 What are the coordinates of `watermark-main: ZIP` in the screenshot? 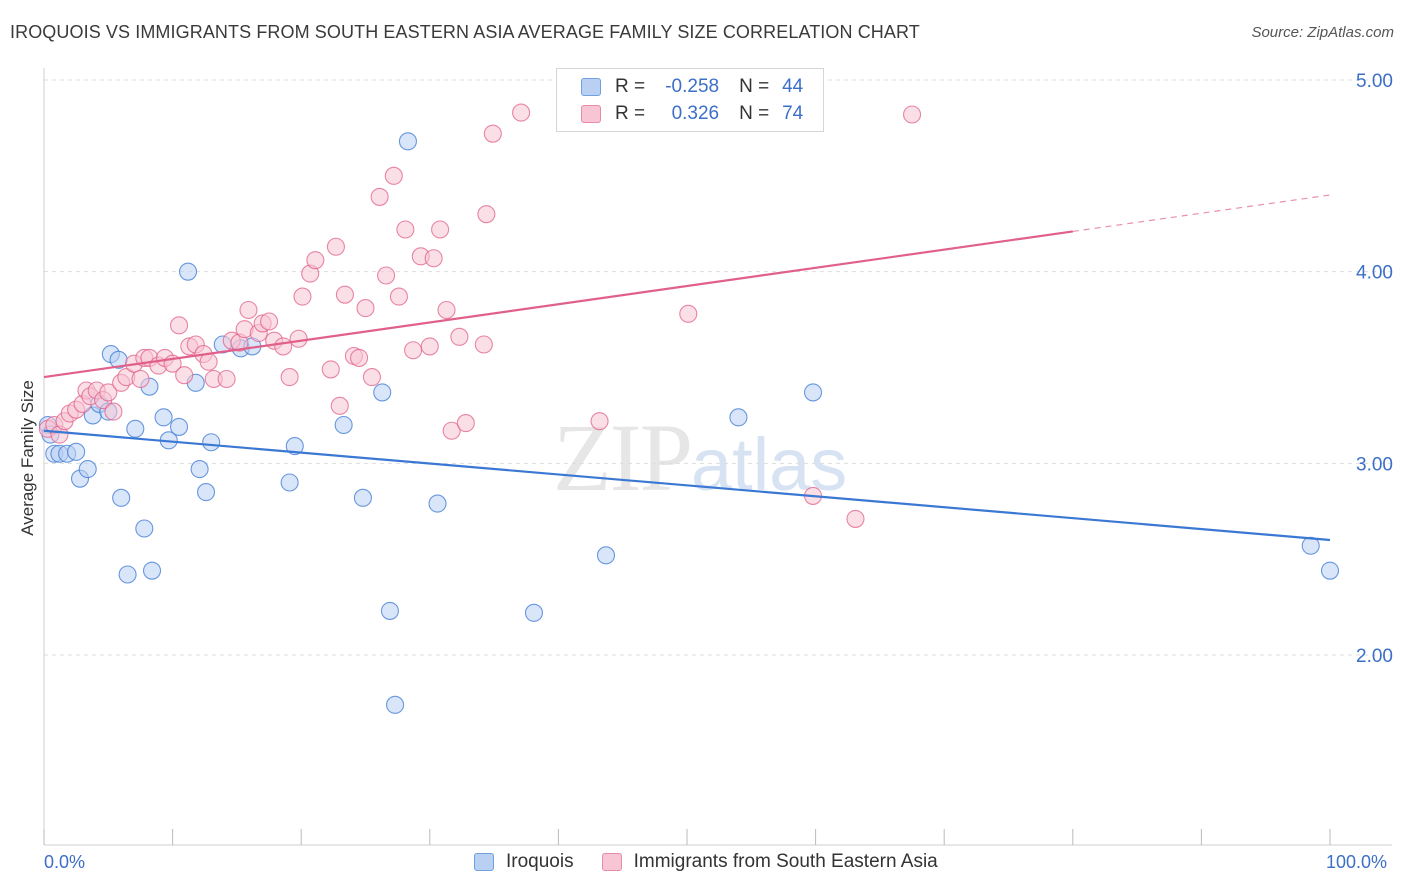 It's located at (623, 457).